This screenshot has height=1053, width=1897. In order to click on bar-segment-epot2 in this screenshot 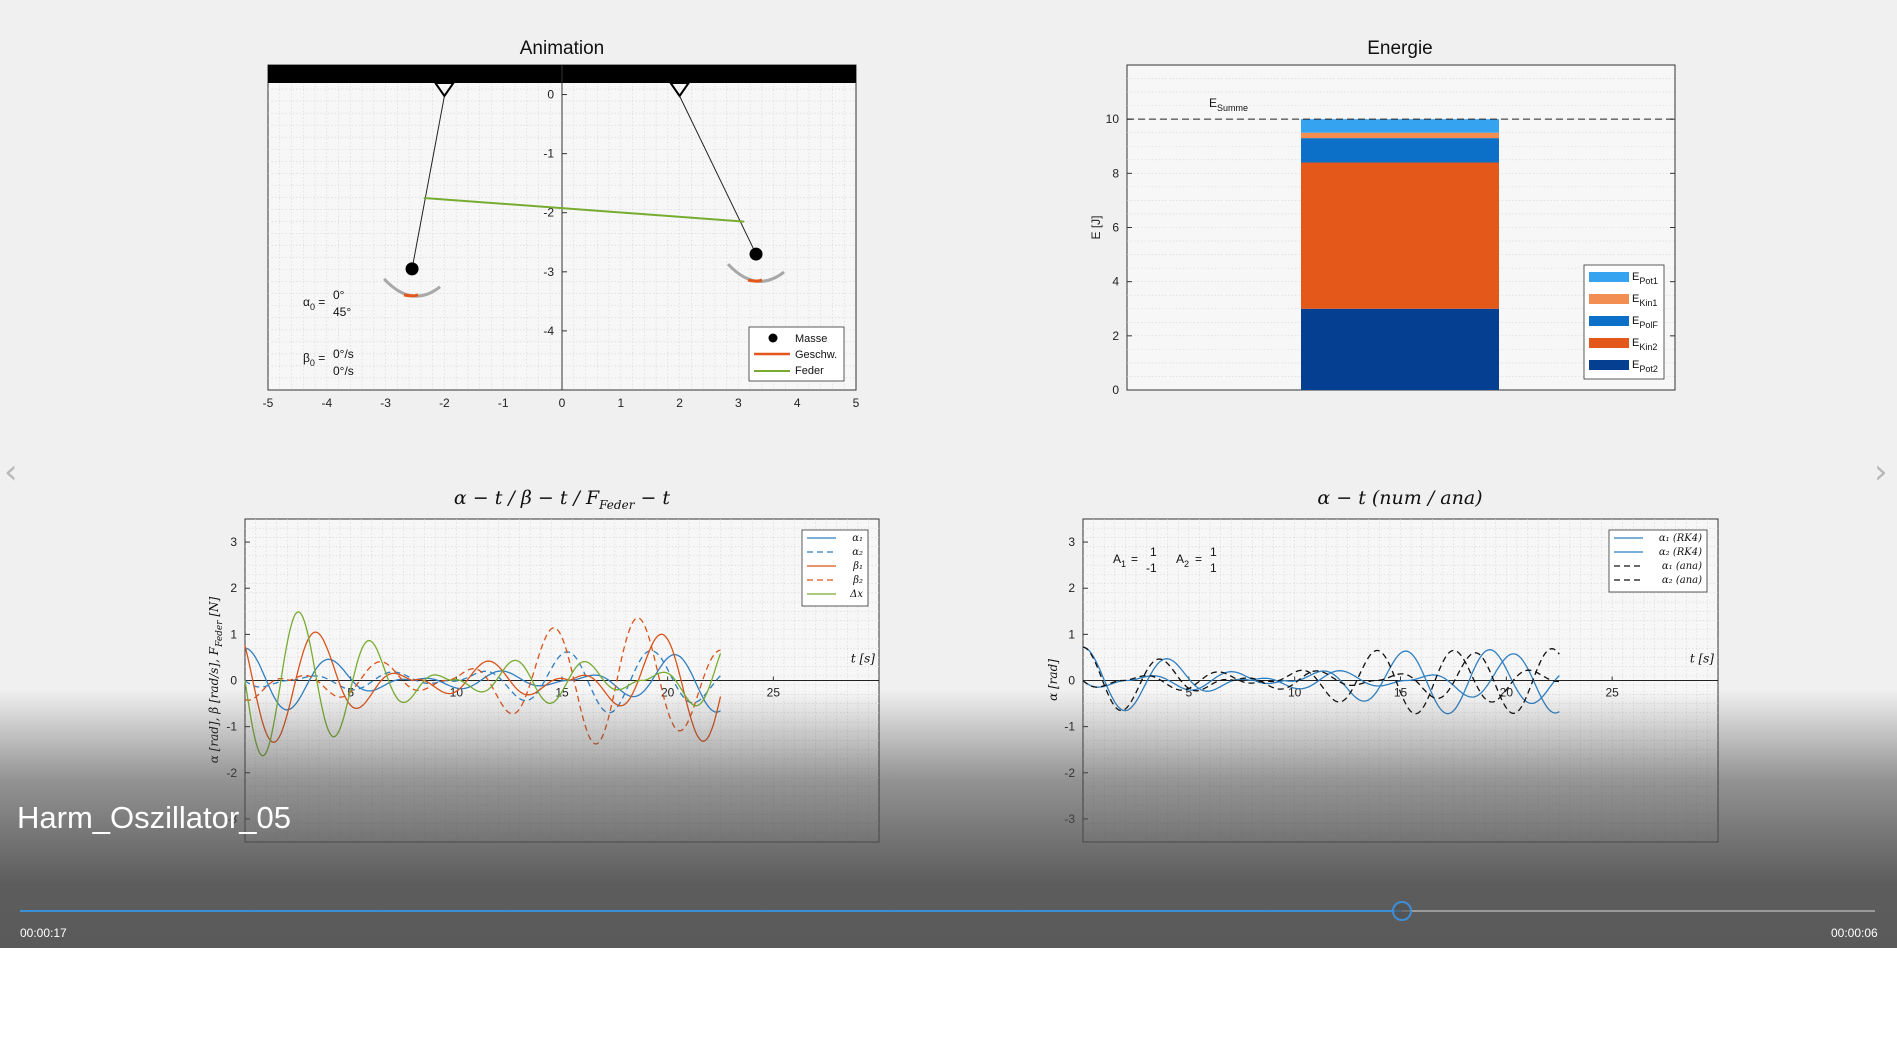, I will do `click(1400, 349)`.